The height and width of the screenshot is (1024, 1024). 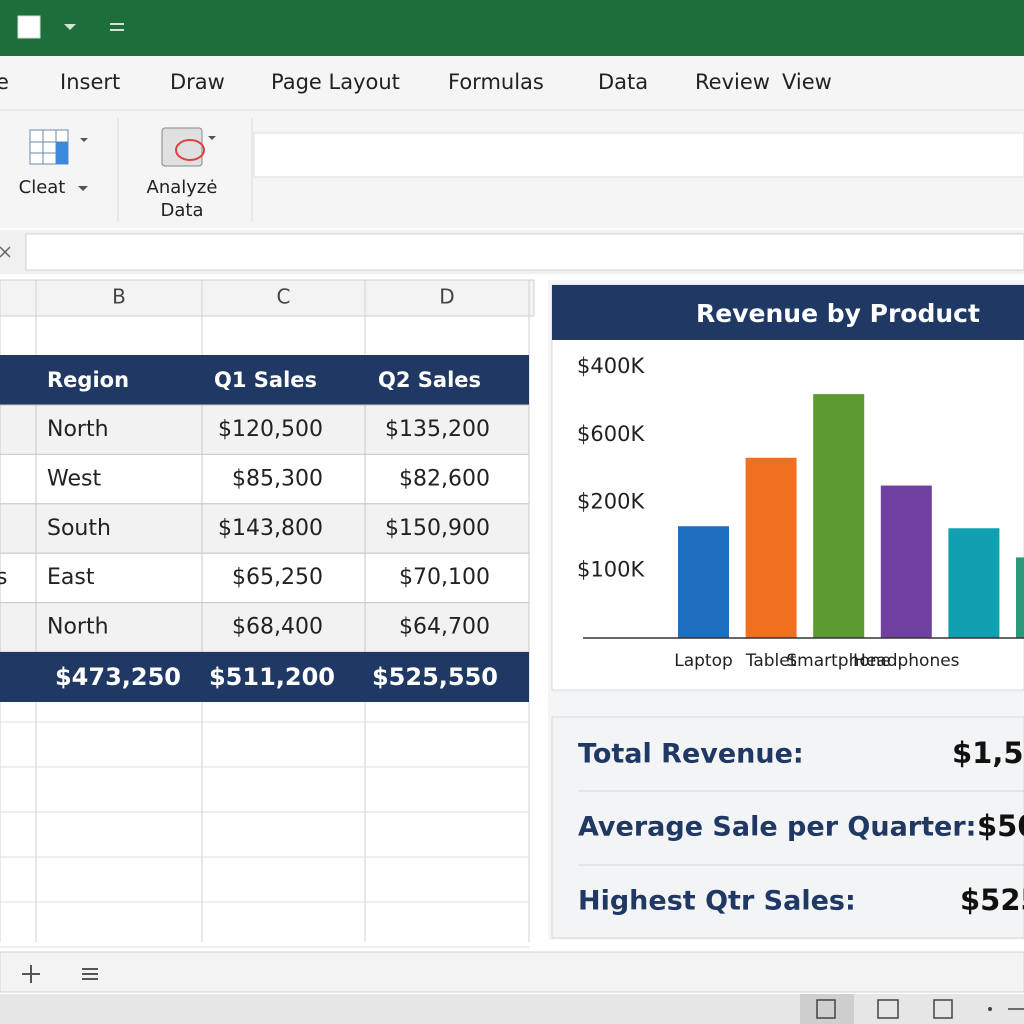 What do you see at coordinates (79, 528) in the screenshot?
I see `table-cell: South` at bounding box center [79, 528].